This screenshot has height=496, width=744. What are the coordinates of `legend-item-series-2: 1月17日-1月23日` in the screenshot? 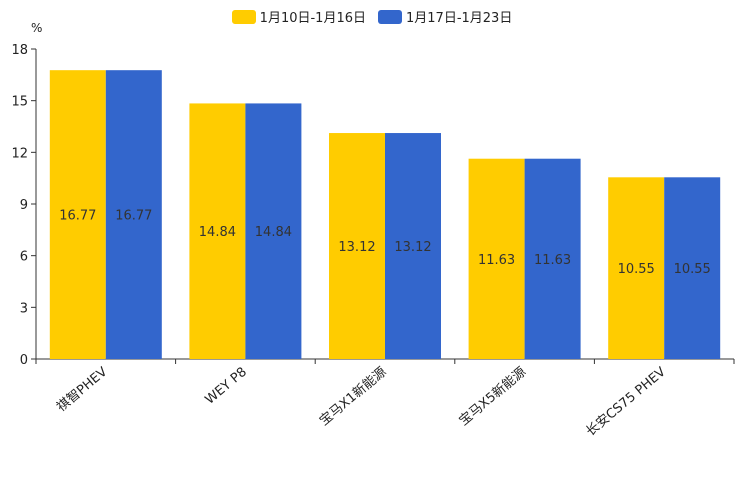 It's located at (445, 16).